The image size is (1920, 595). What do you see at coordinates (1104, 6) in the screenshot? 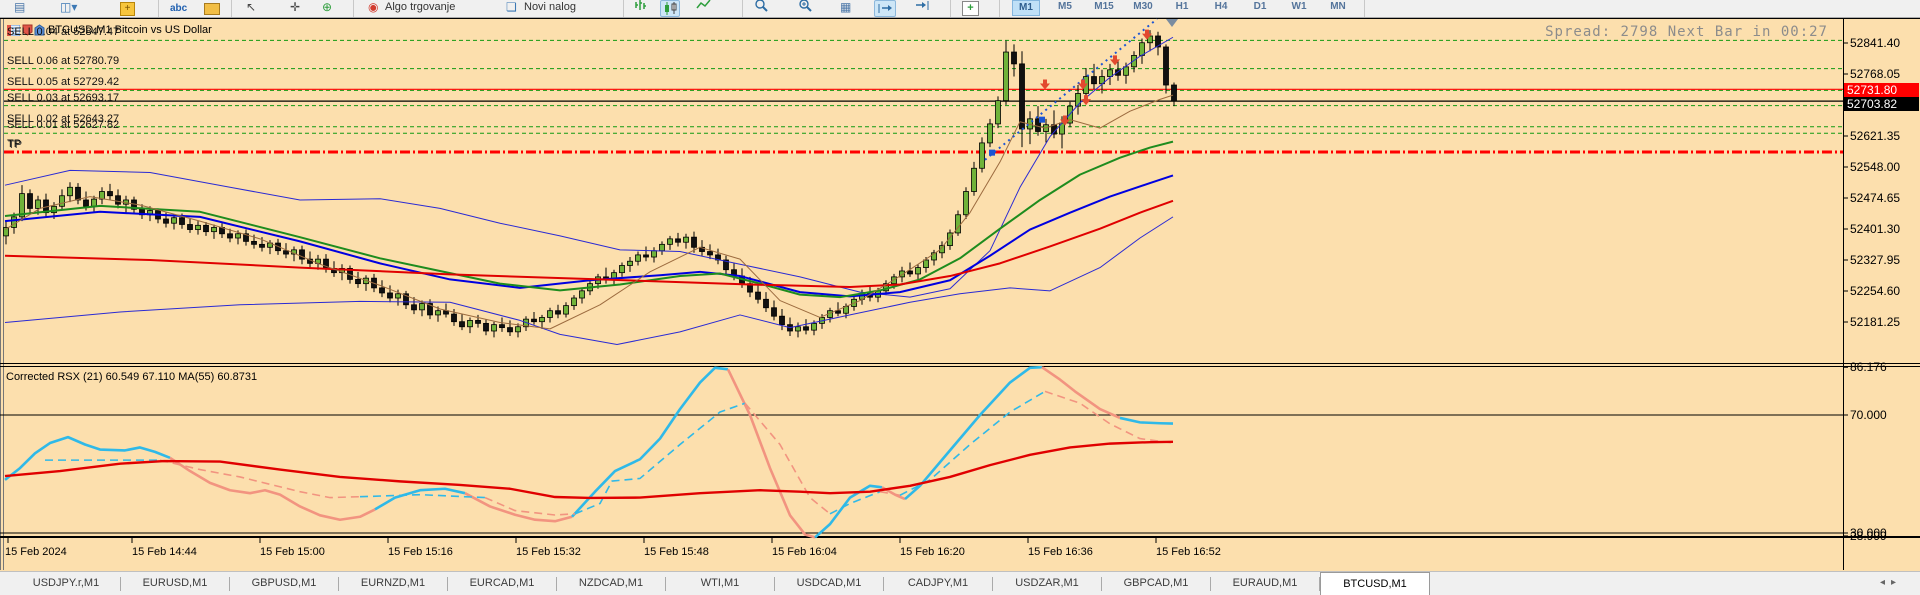
I see `timeframe-button-m15: M15` at bounding box center [1104, 6].